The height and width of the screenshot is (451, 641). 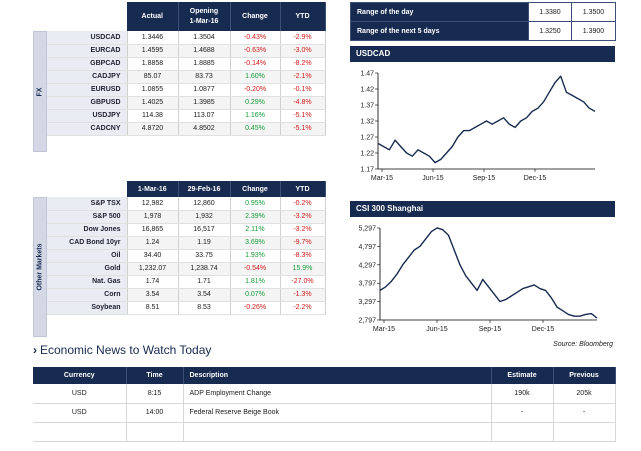 What do you see at coordinates (550, 31) in the screenshot?
I see `range-5days-low: 1.3250` at bounding box center [550, 31].